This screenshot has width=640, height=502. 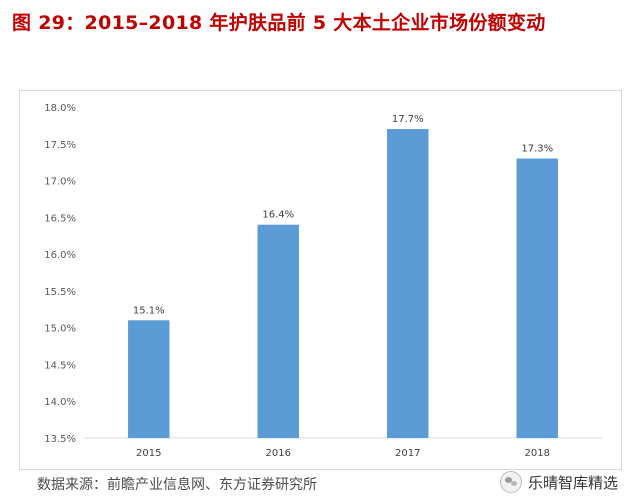 What do you see at coordinates (60, 292) in the screenshot?
I see `y-tick-label: 15.5%` at bounding box center [60, 292].